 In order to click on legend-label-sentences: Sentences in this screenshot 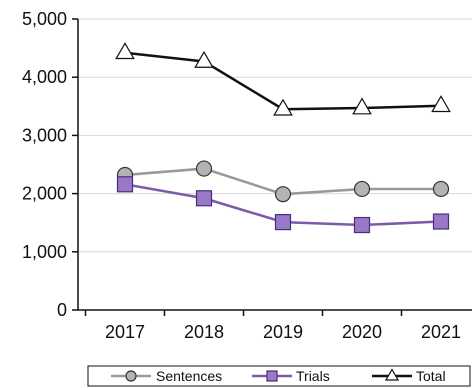, I will do `click(189, 376)`.